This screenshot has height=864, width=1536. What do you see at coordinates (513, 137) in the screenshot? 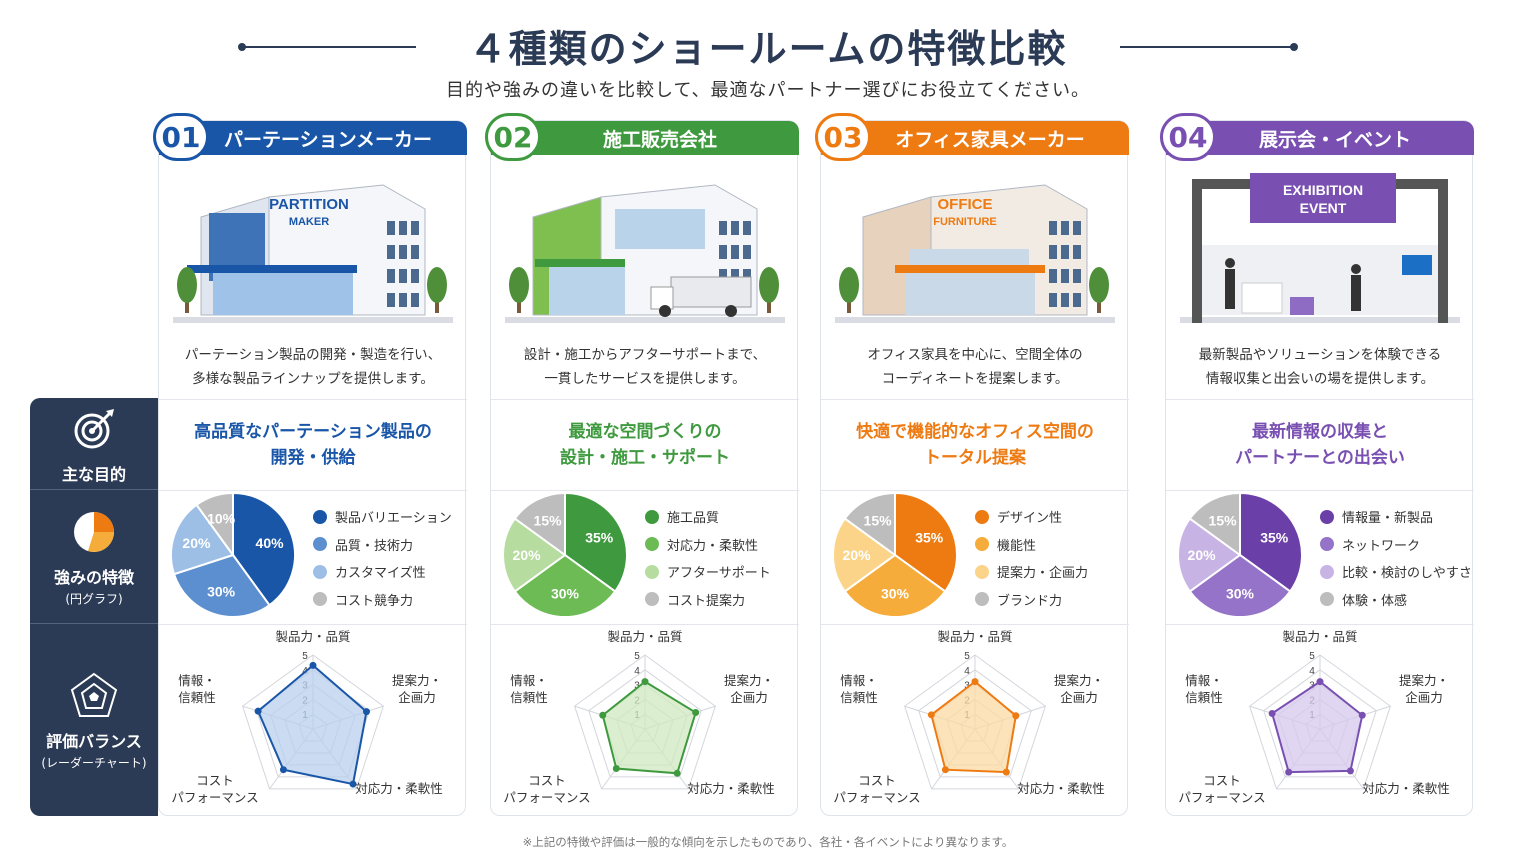
I see `card-number-badge: 02` at bounding box center [513, 137].